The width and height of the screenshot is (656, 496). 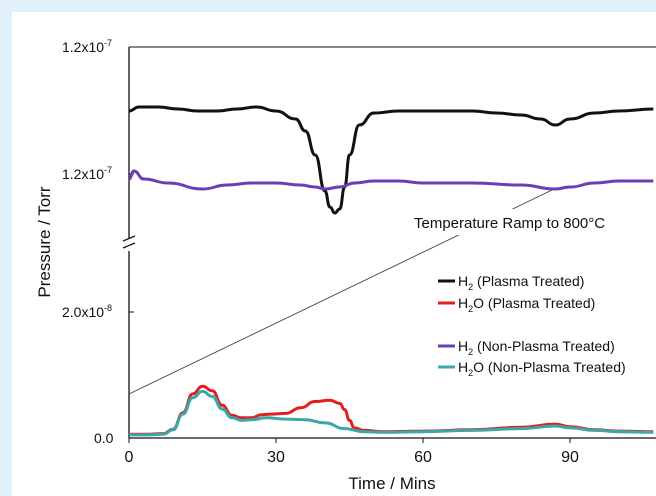 What do you see at coordinates (423, 457) in the screenshot?
I see `x-tick-label: 60` at bounding box center [423, 457].